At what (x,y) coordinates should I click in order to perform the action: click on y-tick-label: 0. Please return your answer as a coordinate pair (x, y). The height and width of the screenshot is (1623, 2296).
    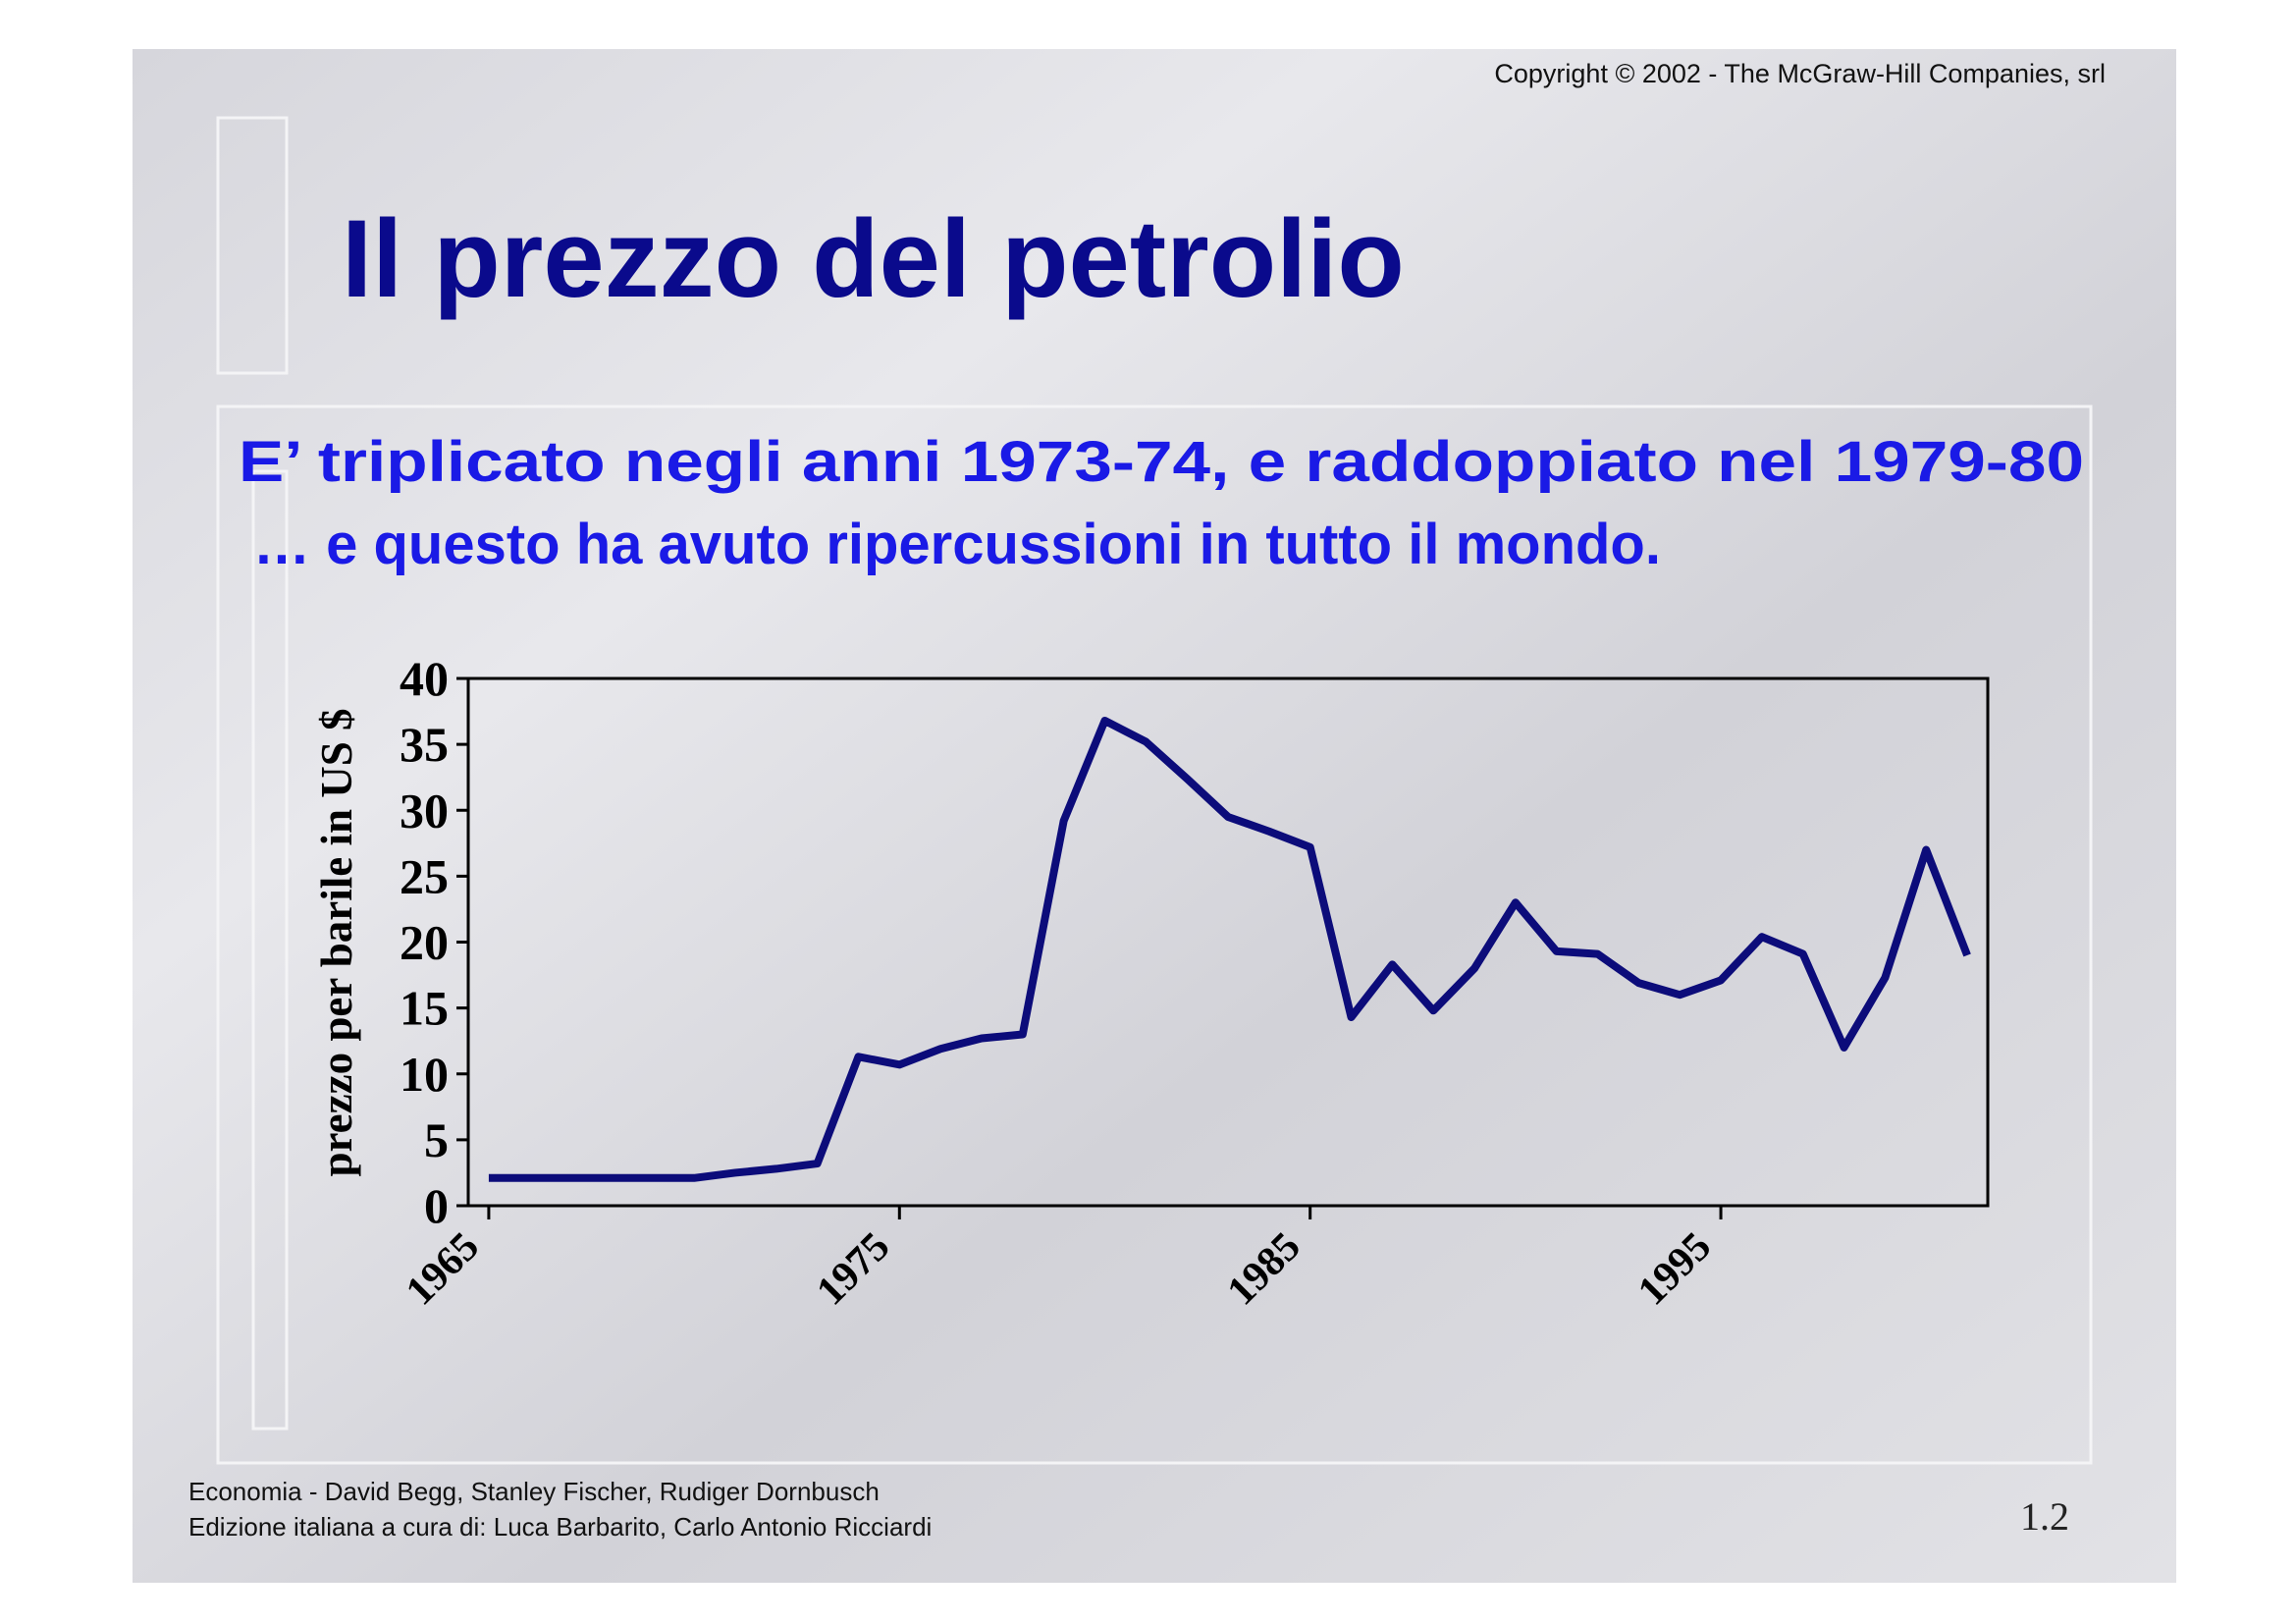
    Looking at the image, I should click on (436, 1205).